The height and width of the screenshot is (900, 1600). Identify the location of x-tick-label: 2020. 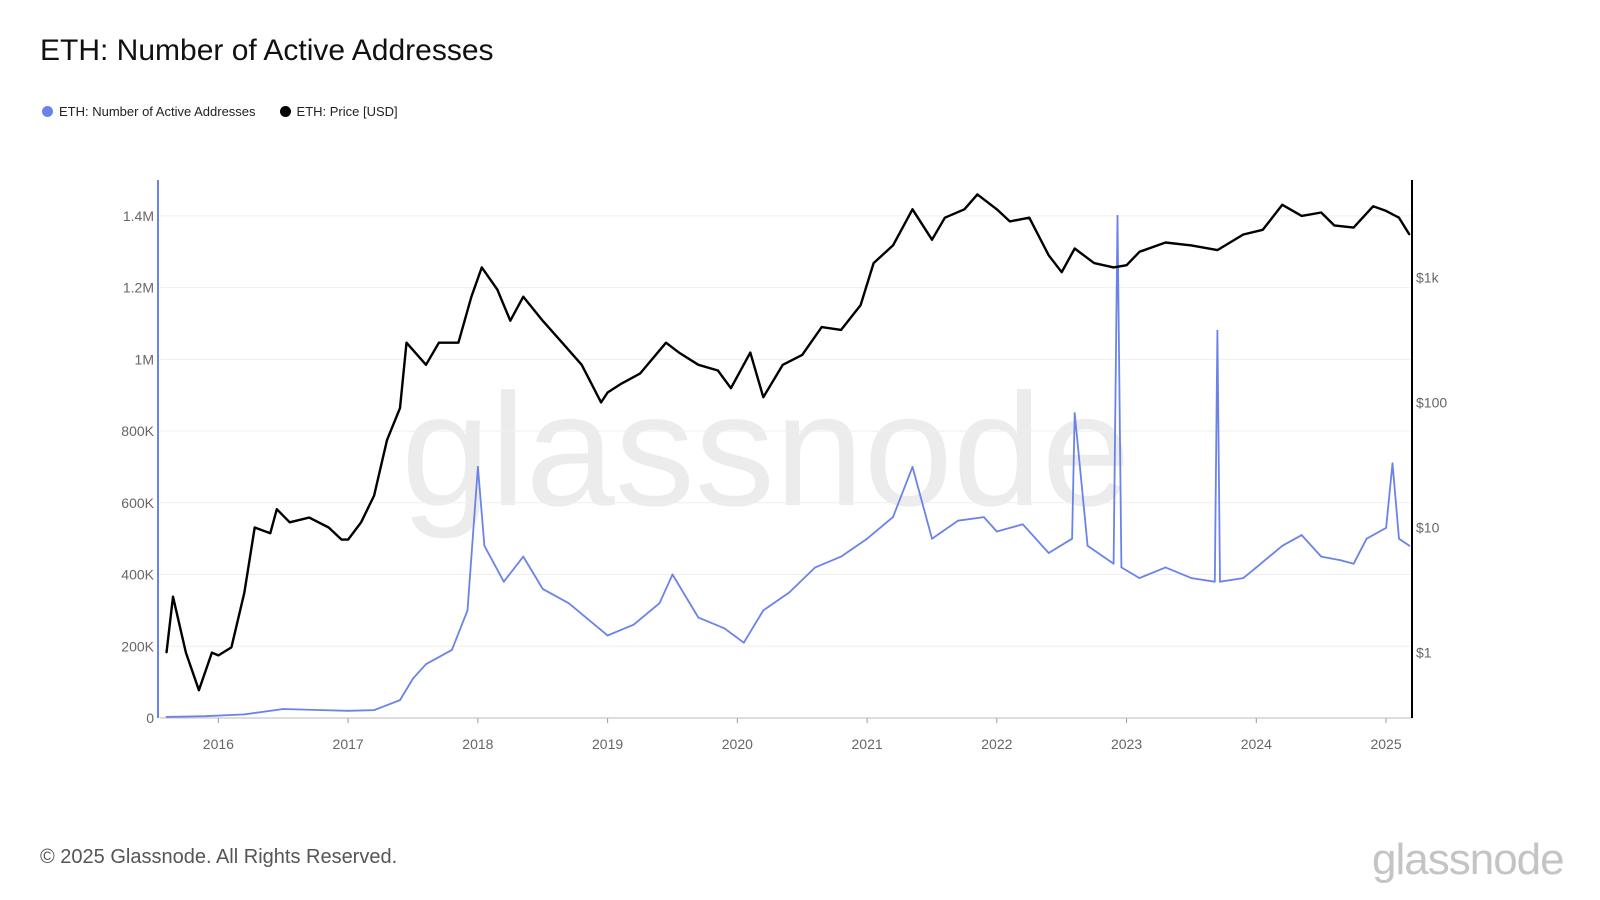
(737, 744).